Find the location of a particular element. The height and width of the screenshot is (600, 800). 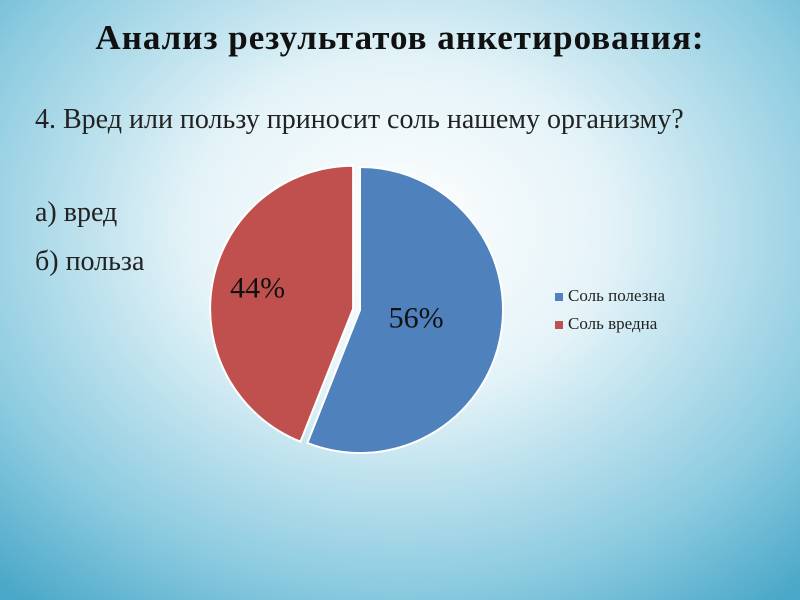

option: б) польза is located at coordinates (90, 261).